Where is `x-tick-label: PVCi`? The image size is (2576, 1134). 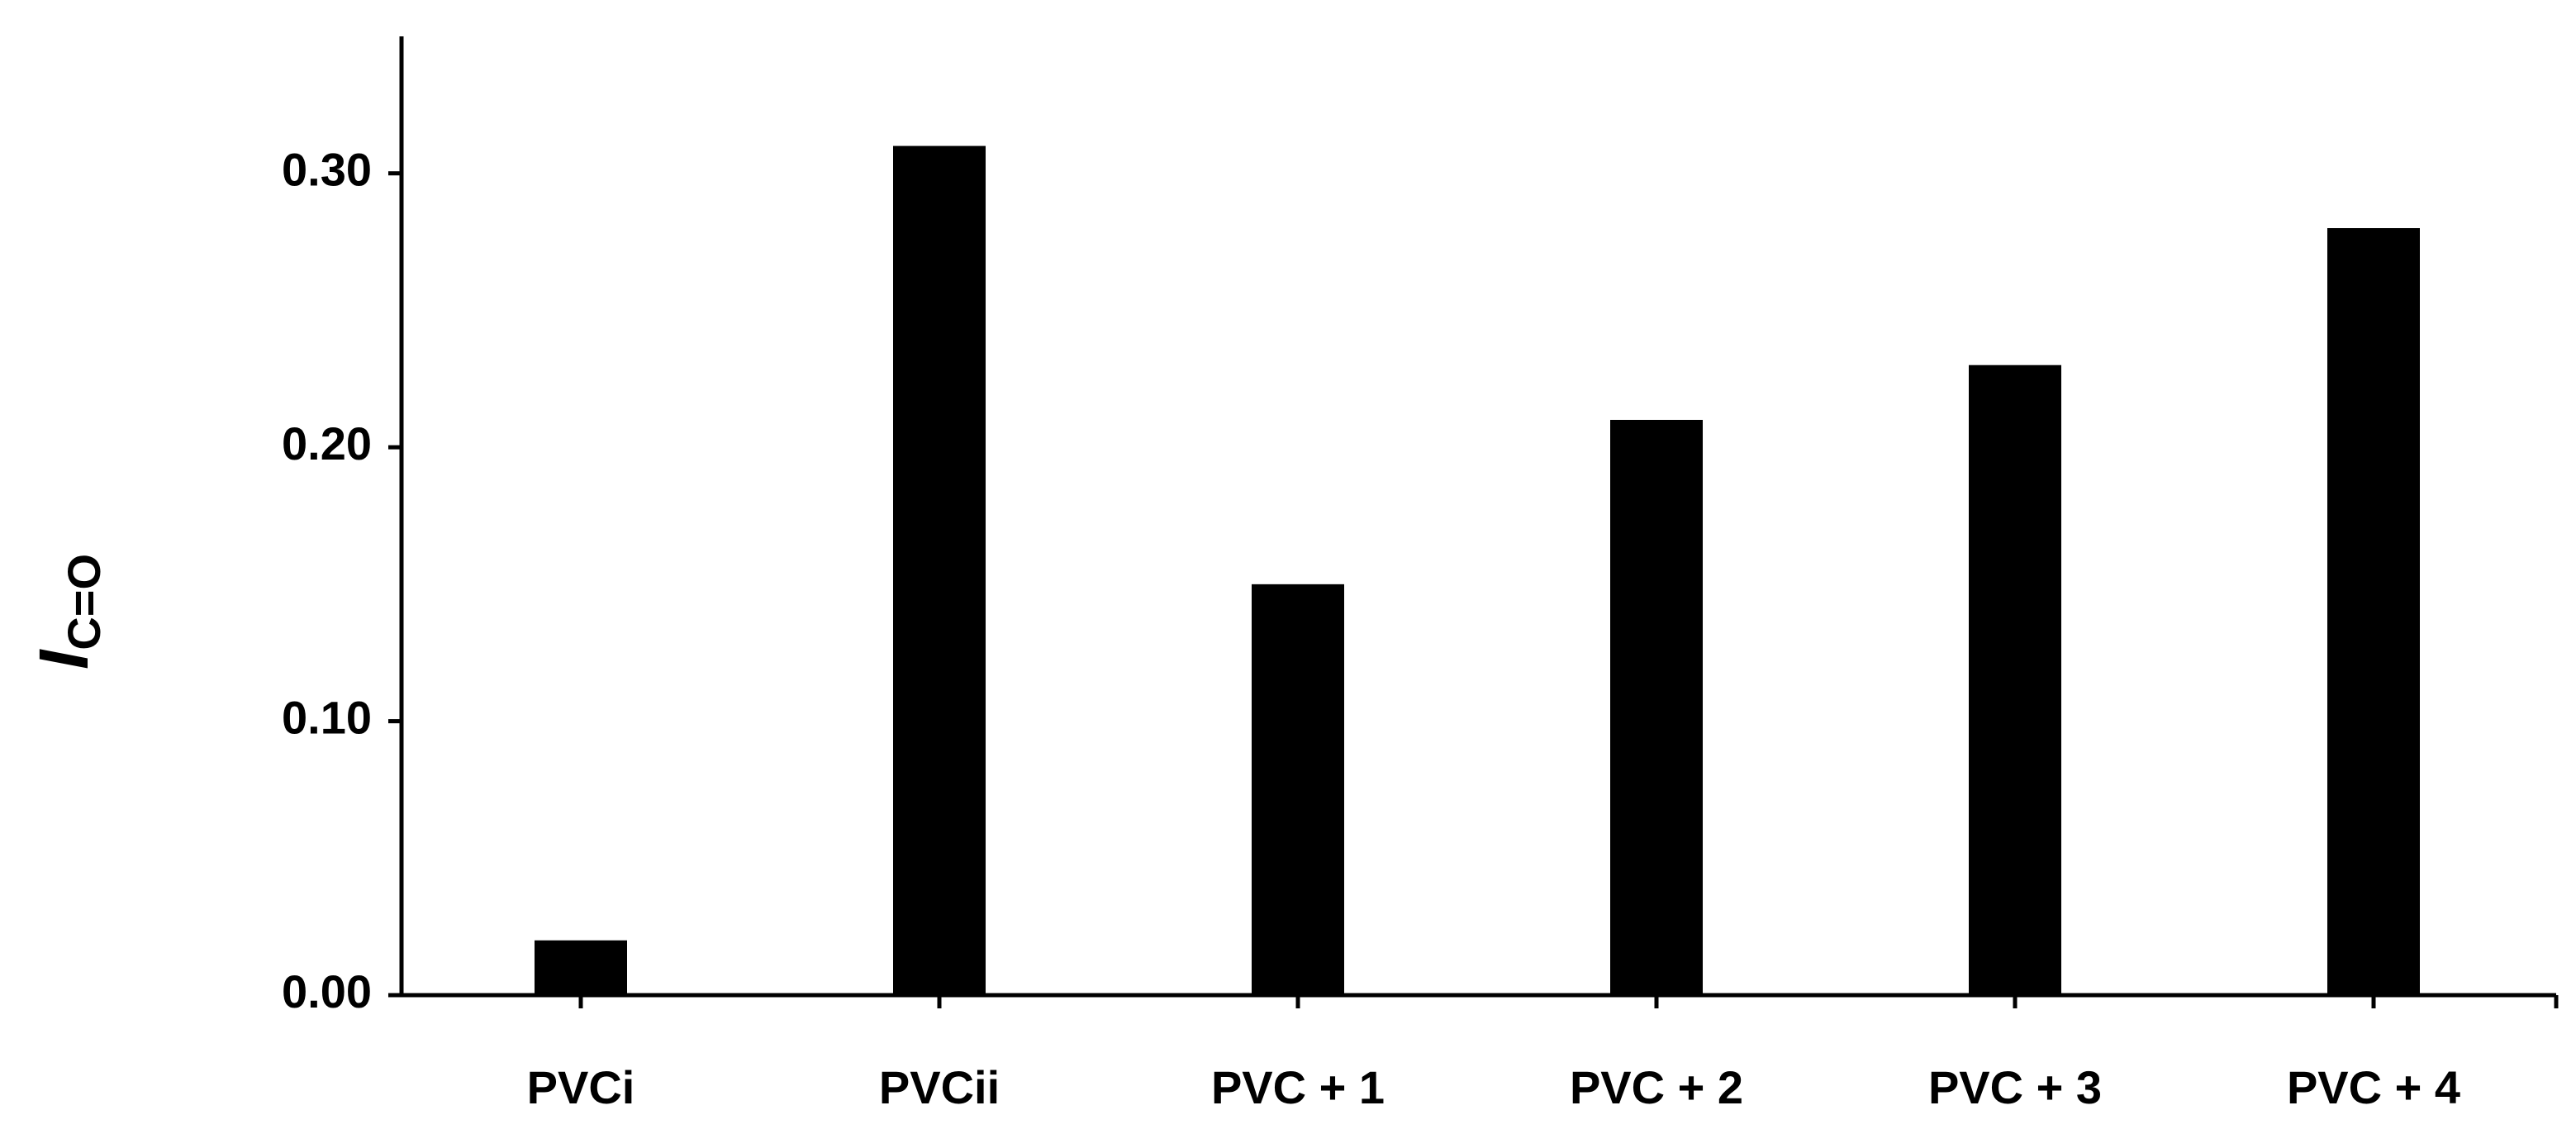 x-tick-label: PVCi is located at coordinates (581, 1087).